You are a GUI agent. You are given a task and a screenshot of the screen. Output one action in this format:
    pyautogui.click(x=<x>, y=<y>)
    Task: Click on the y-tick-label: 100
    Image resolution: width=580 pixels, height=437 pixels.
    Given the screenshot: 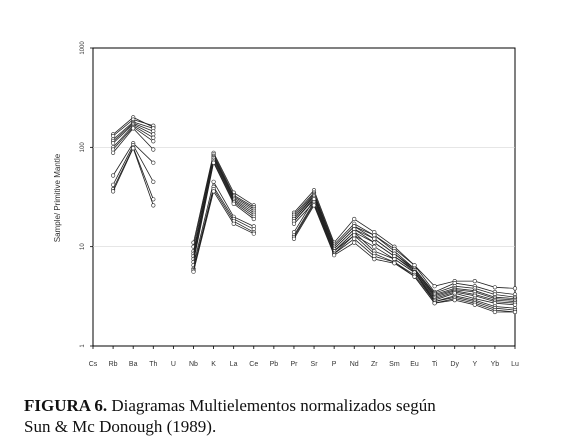 What is the action you would take?
    pyautogui.click(x=83, y=147)
    